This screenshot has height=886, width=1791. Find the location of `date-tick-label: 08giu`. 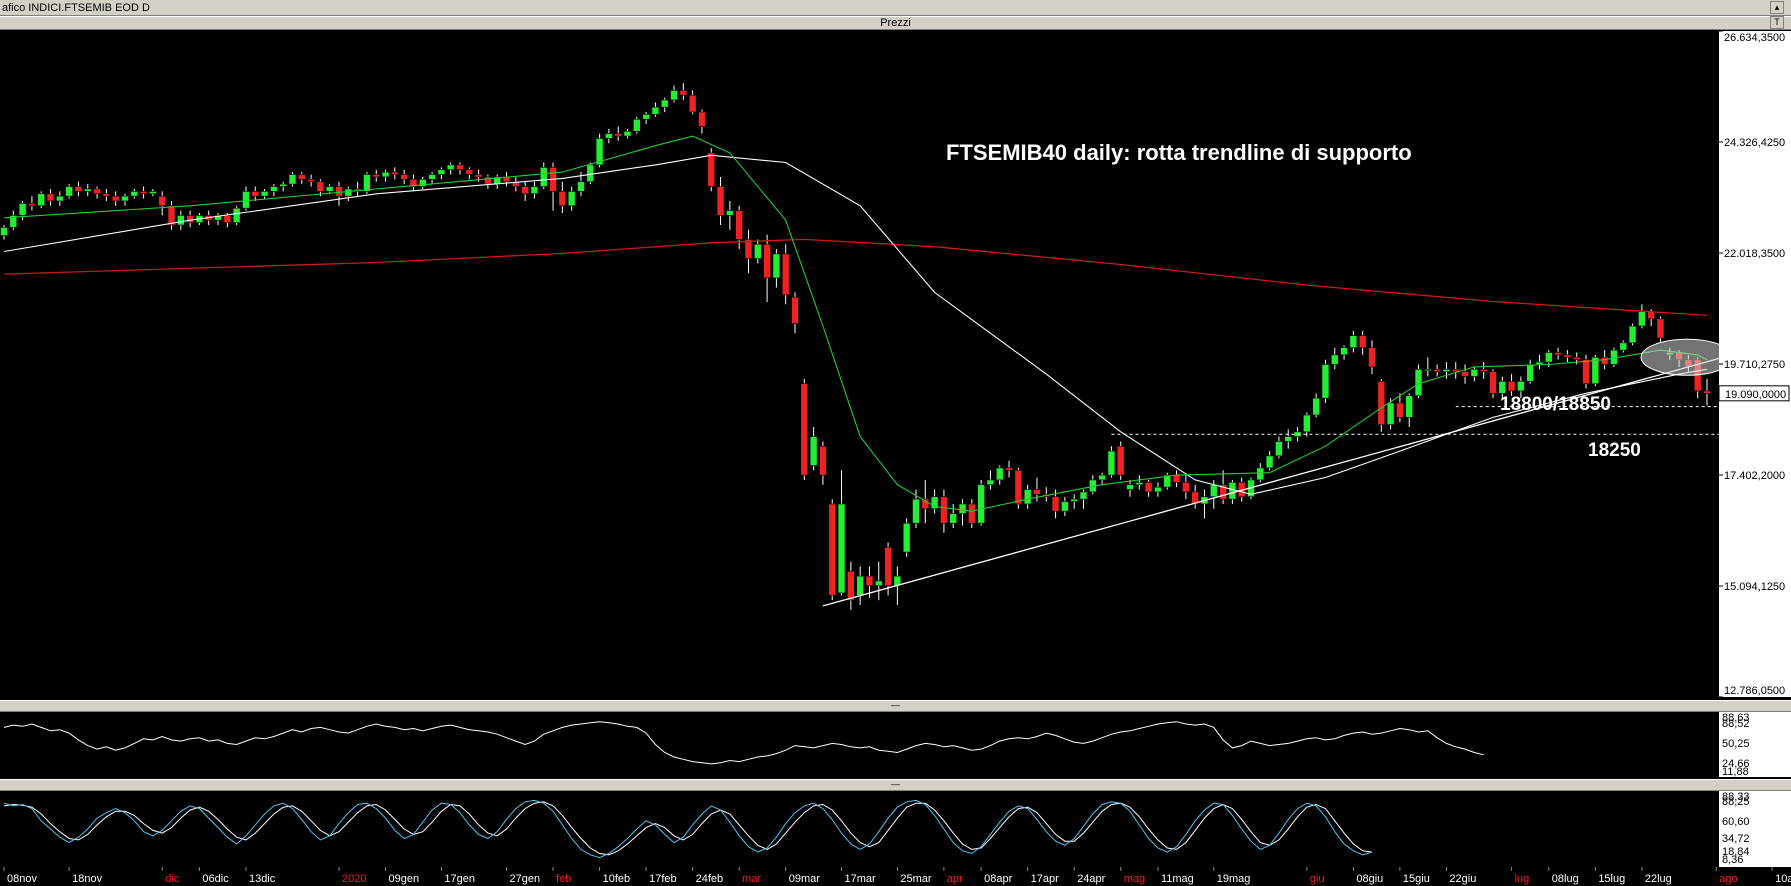

date-tick-label: 08giu is located at coordinates (1369, 879).